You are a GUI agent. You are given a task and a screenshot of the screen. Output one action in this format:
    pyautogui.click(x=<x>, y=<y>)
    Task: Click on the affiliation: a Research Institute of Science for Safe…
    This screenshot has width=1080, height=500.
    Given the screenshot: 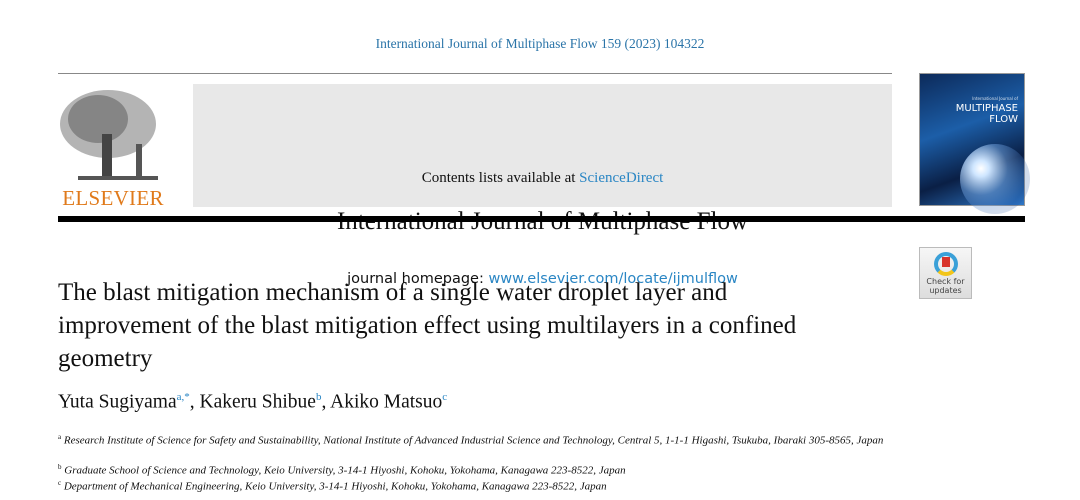 What is the action you would take?
    pyautogui.click(x=478, y=439)
    